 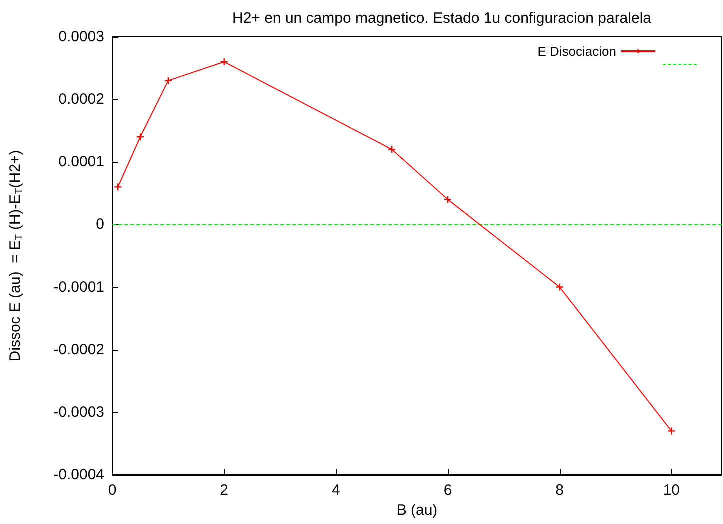 What do you see at coordinates (577, 51) in the screenshot?
I see `legend-label: E Disociacion` at bounding box center [577, 51].